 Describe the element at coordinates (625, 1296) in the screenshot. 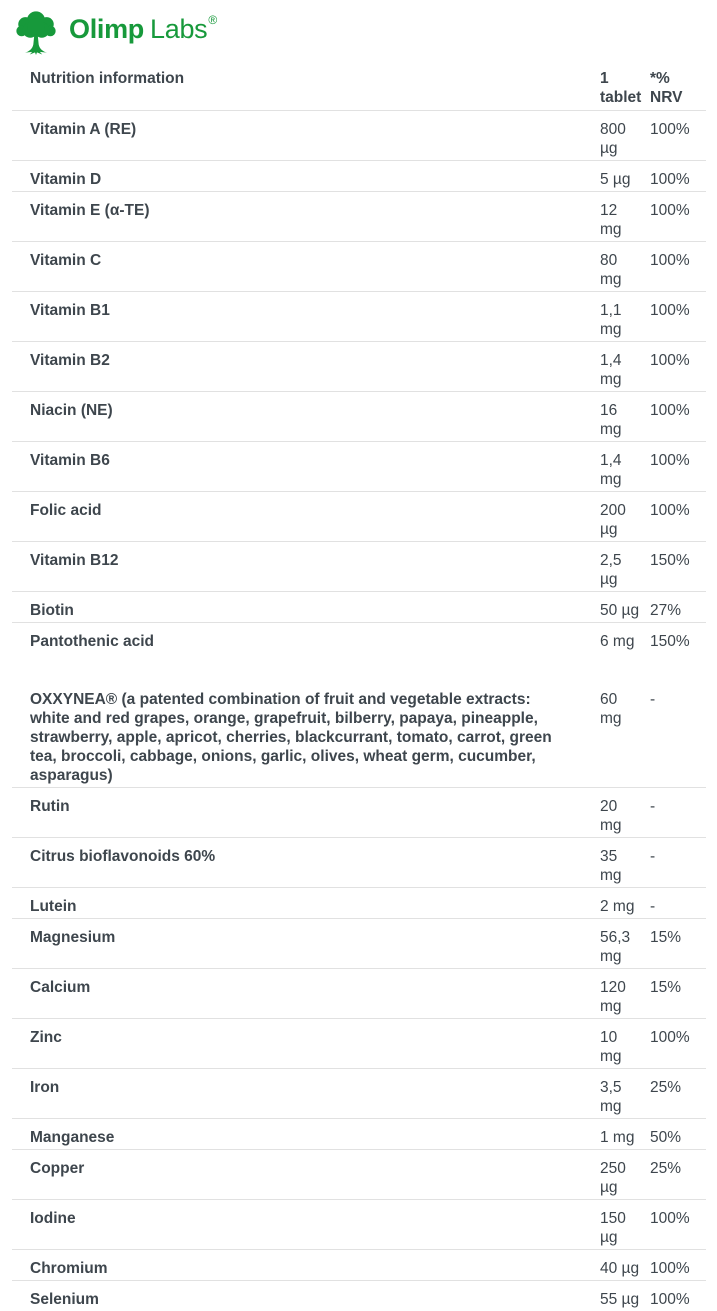

I see `cell-value: 55 µg` at that location.